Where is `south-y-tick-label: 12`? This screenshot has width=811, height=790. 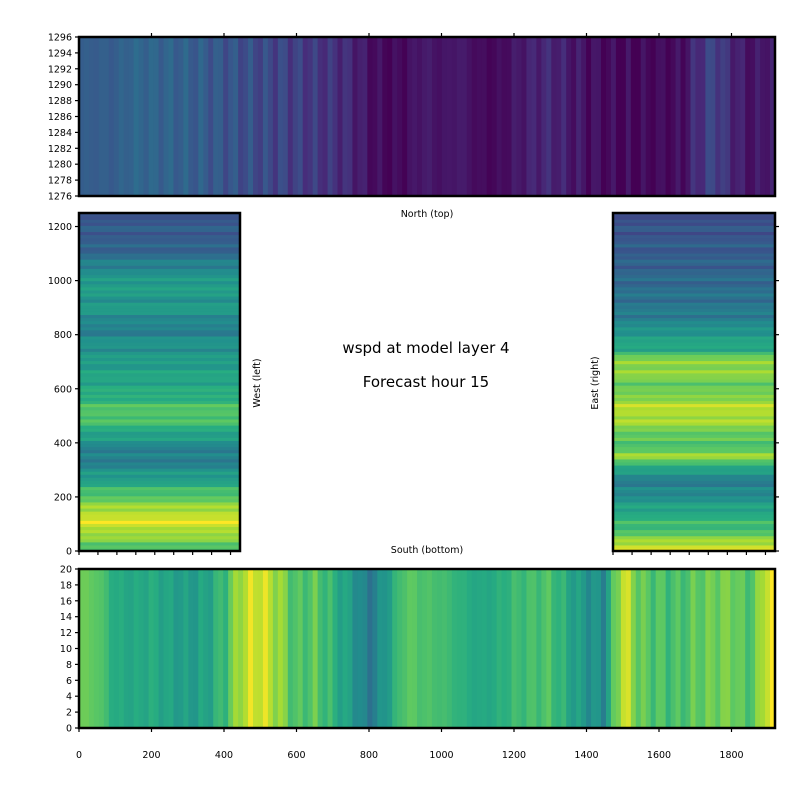 south-y-tick-label: 12 is located at coordinates (66, 633).